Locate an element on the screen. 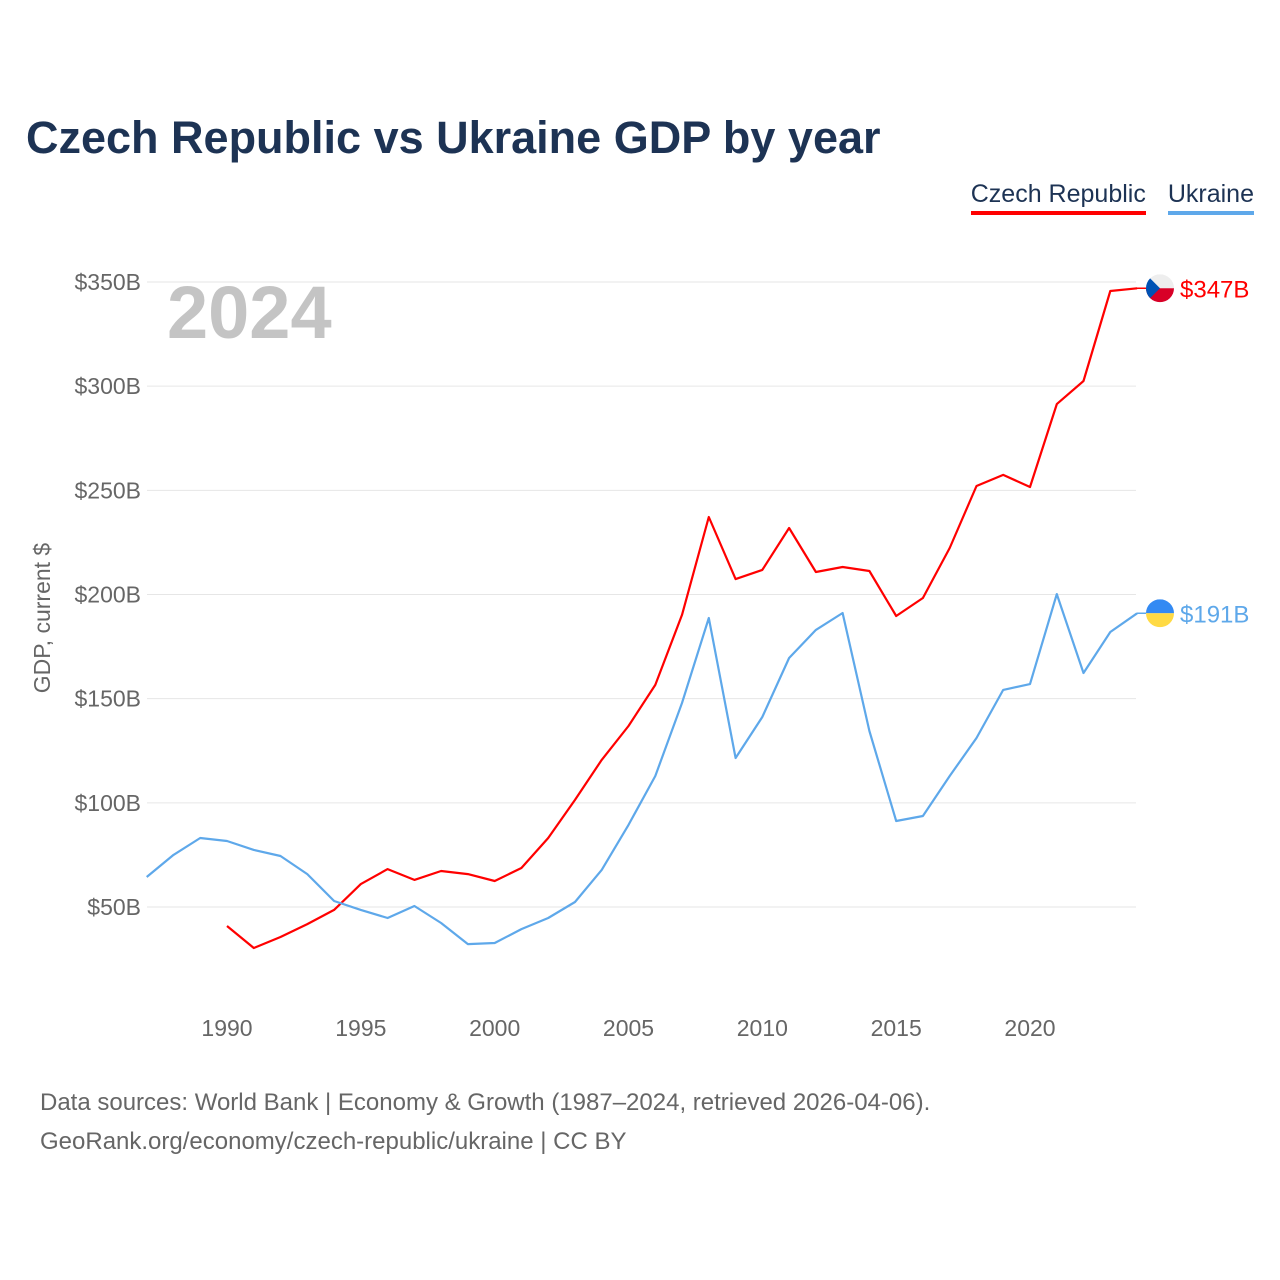 Image resolution: width=1280 pixels, height=1280 pixels. x-tick-label: 2010 is located at coordinates (762, 1028).